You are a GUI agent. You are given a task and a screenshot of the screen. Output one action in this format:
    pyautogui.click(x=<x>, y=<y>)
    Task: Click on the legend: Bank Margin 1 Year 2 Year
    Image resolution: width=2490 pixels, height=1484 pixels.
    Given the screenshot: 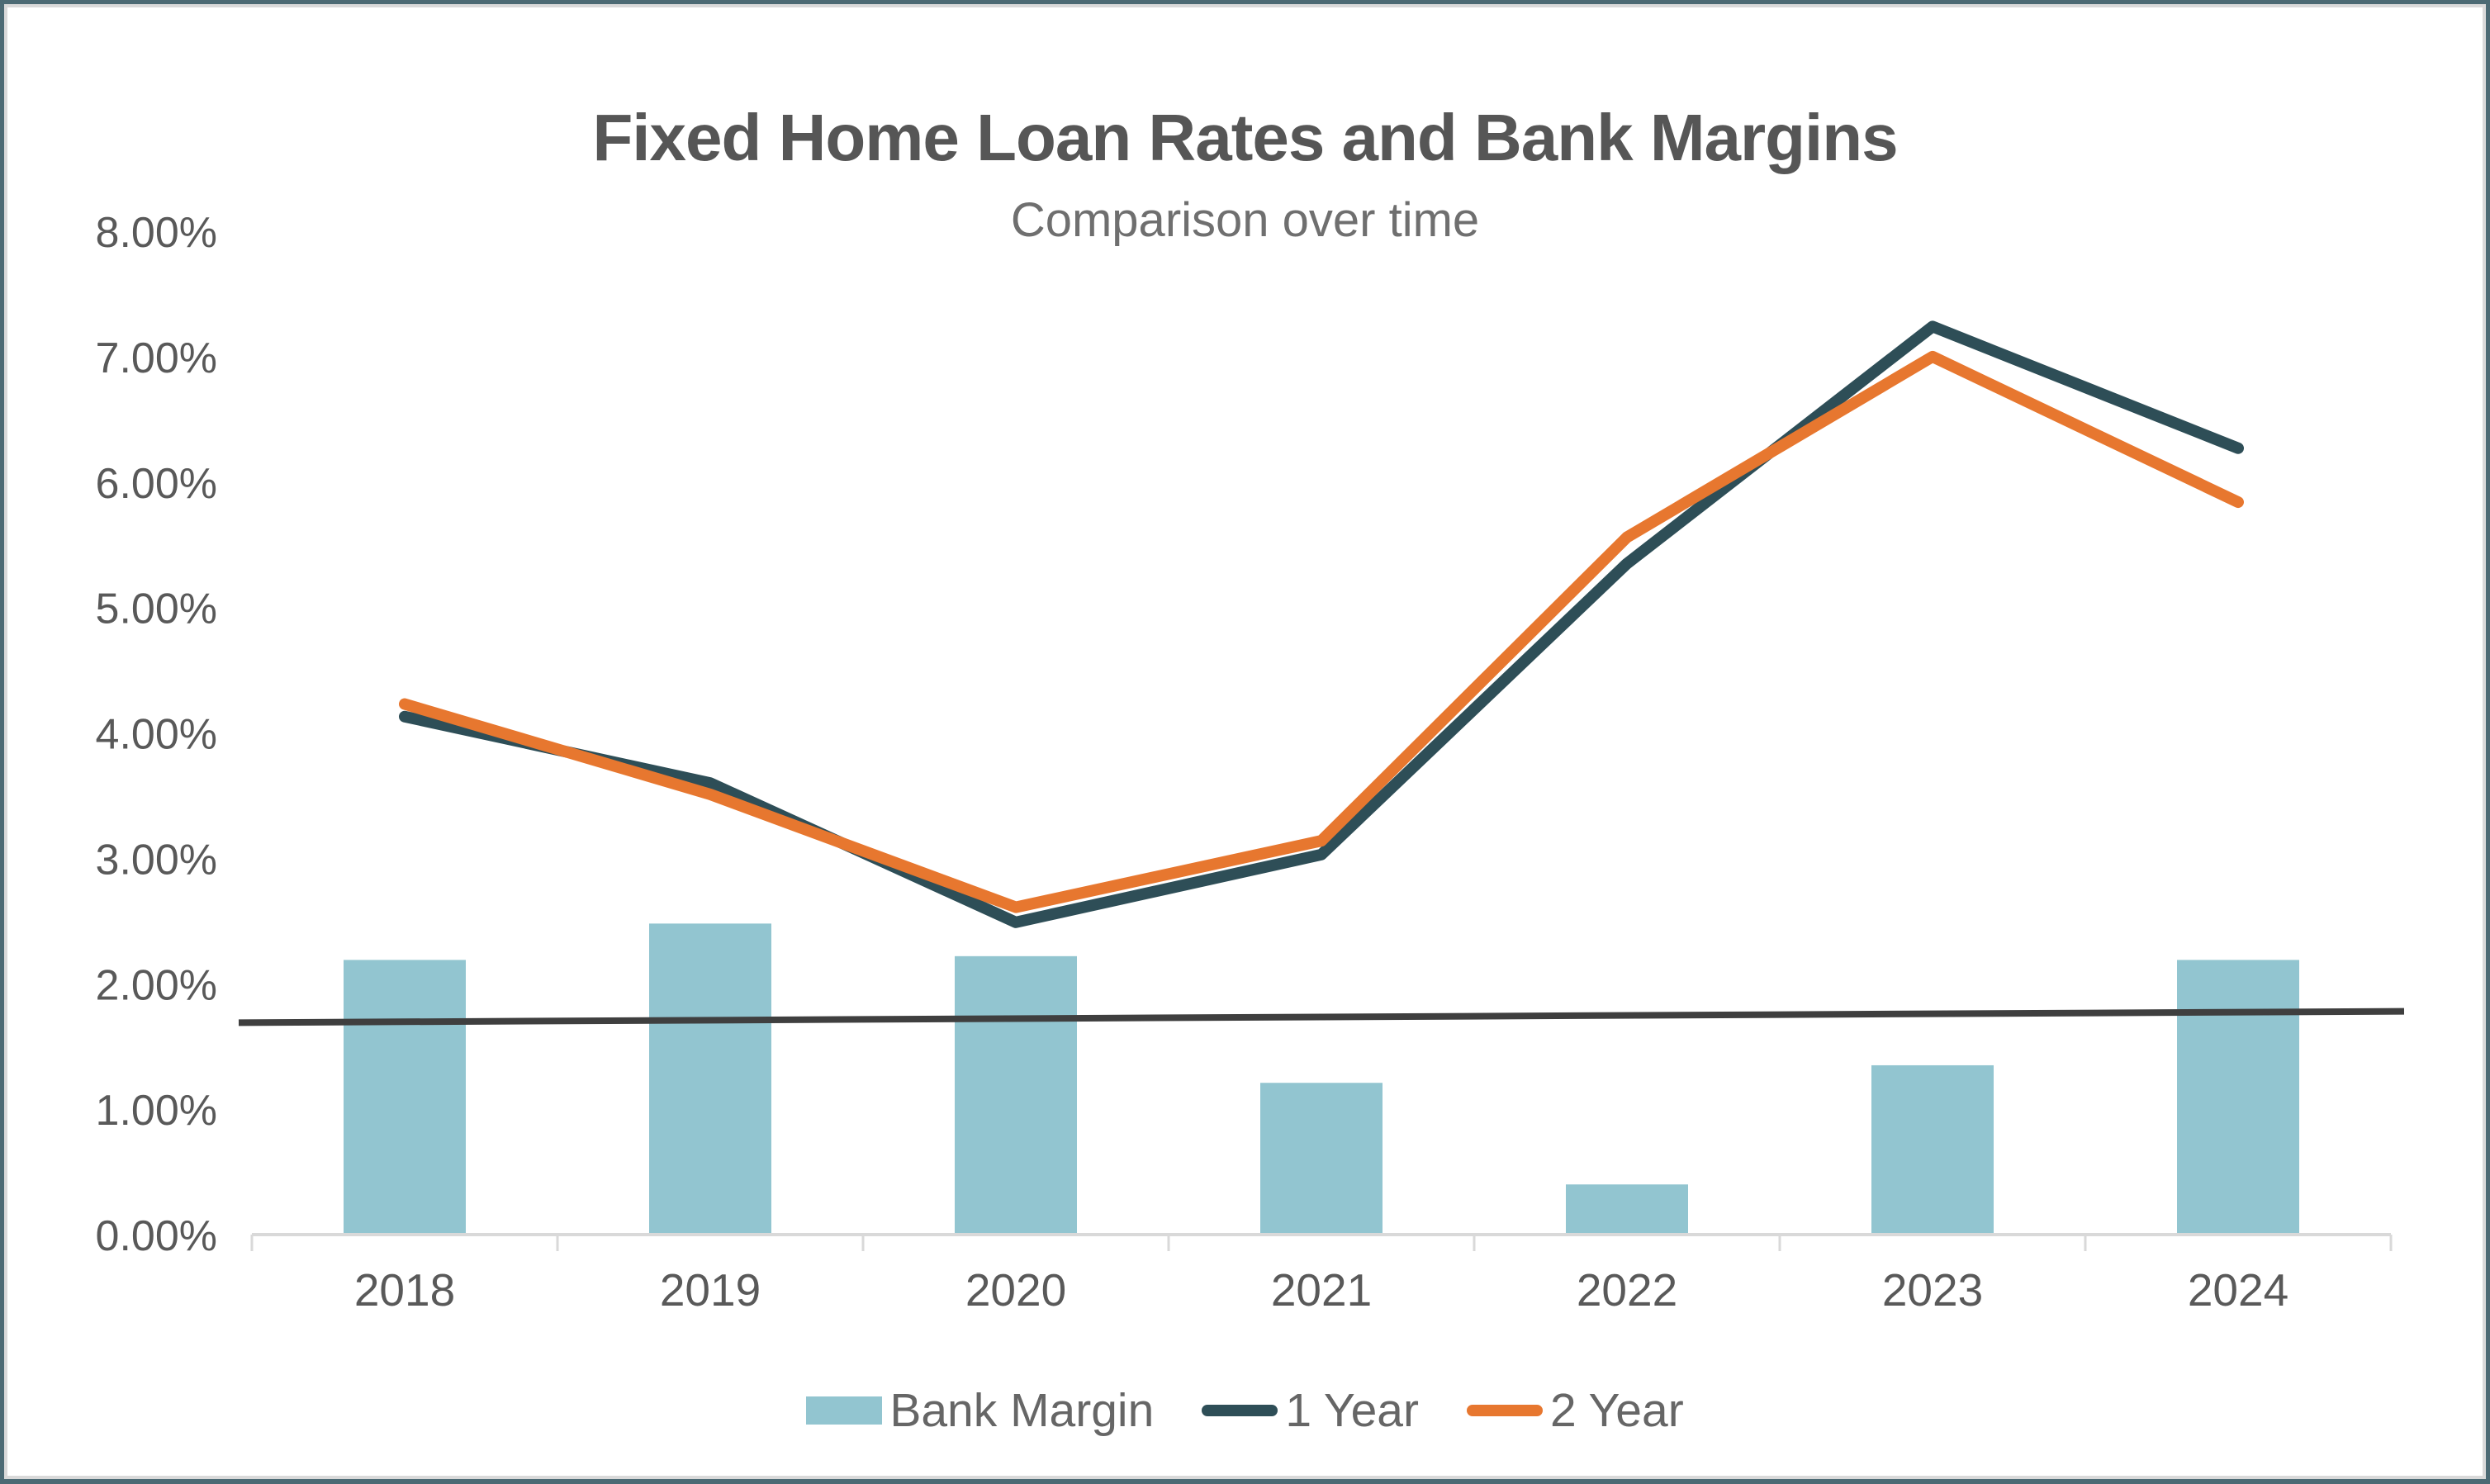 What is the action you would take?
    pyautogui.click(x=1245, y=1410)
    